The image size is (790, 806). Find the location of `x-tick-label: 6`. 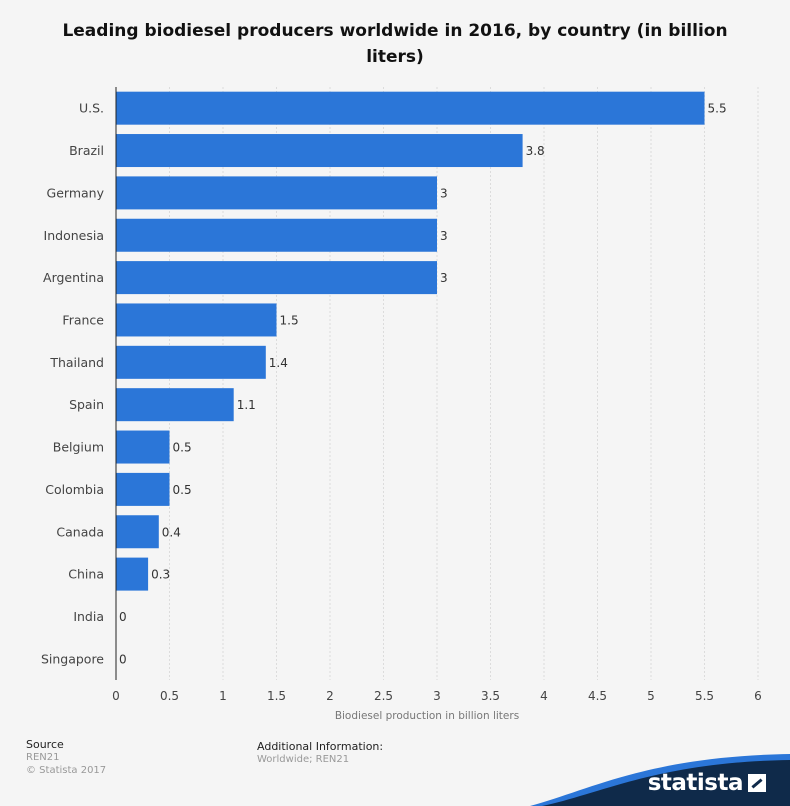

x-tick-label: 6 is located at coordinates (758, 696).